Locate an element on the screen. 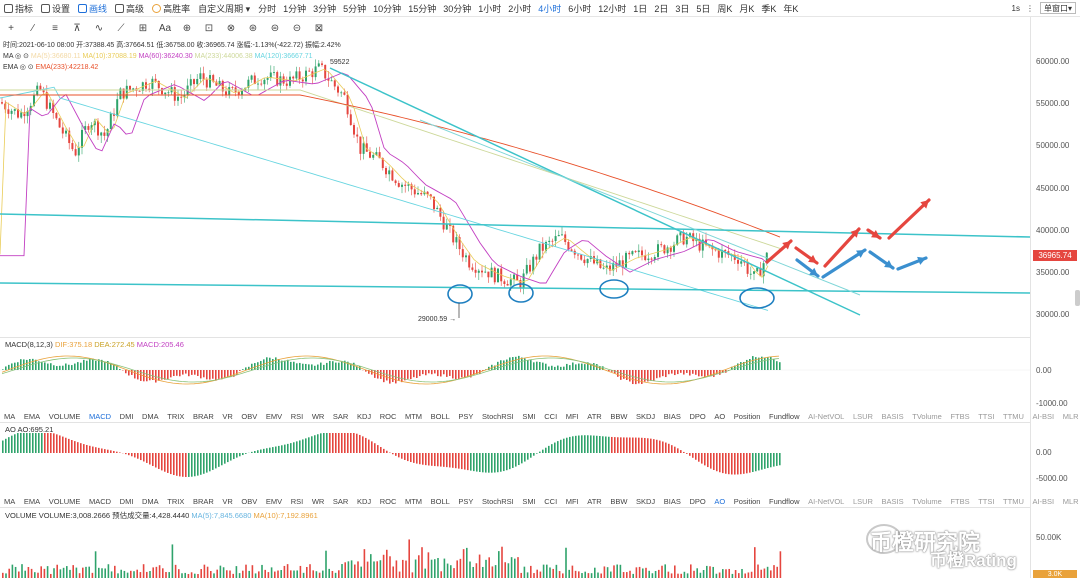 The height and width of the screenshot is (578, 1080). period-30分钟: 30分钟 is located at coordinates (457, 8).